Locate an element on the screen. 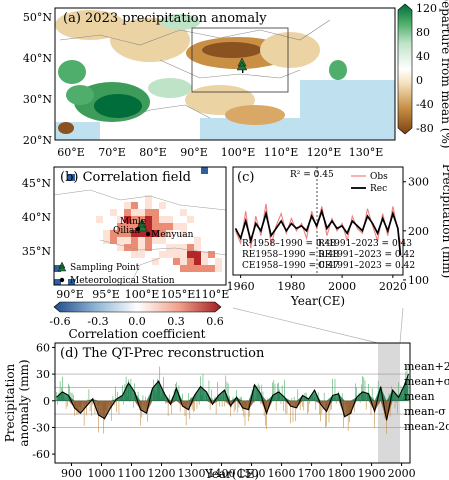 The image size is (449, 480). smoothed-line is located at coordinates (233, 397).